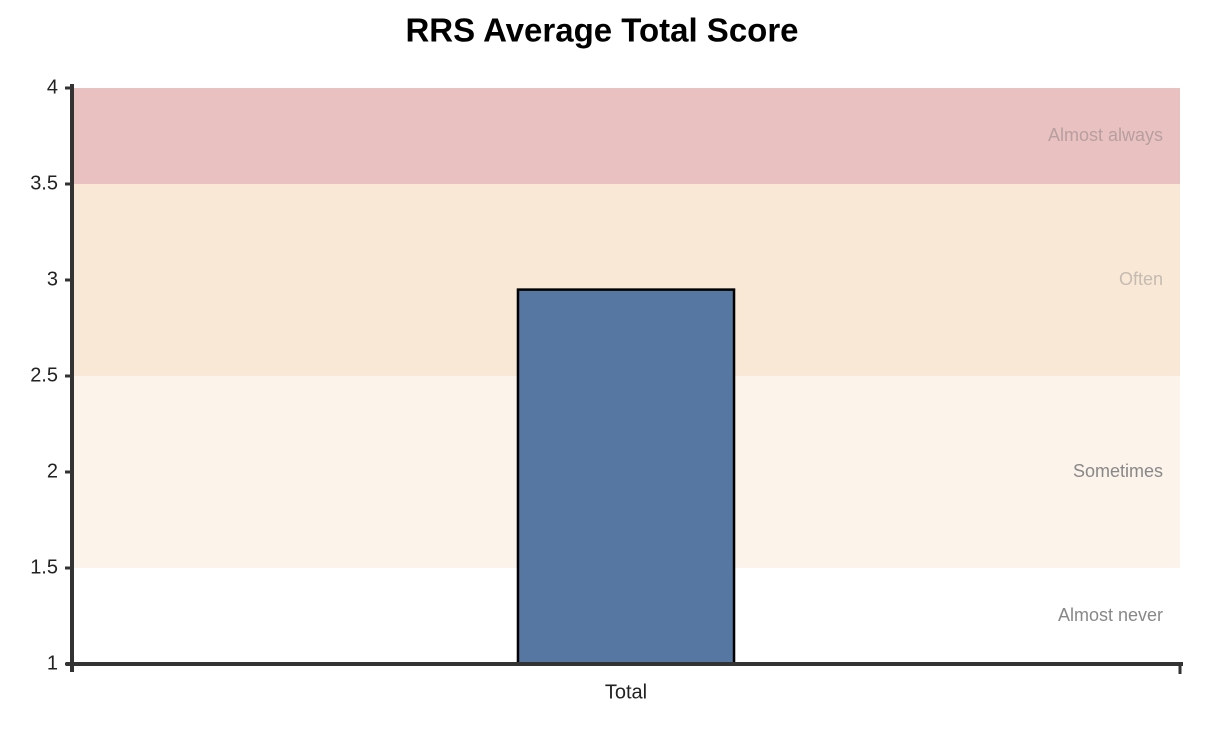 This screenshot has width=1222, height=740. Describe the element at coordinates (44, 375) in the screenshot. I see `y-tick-label: 2.5` at that location.